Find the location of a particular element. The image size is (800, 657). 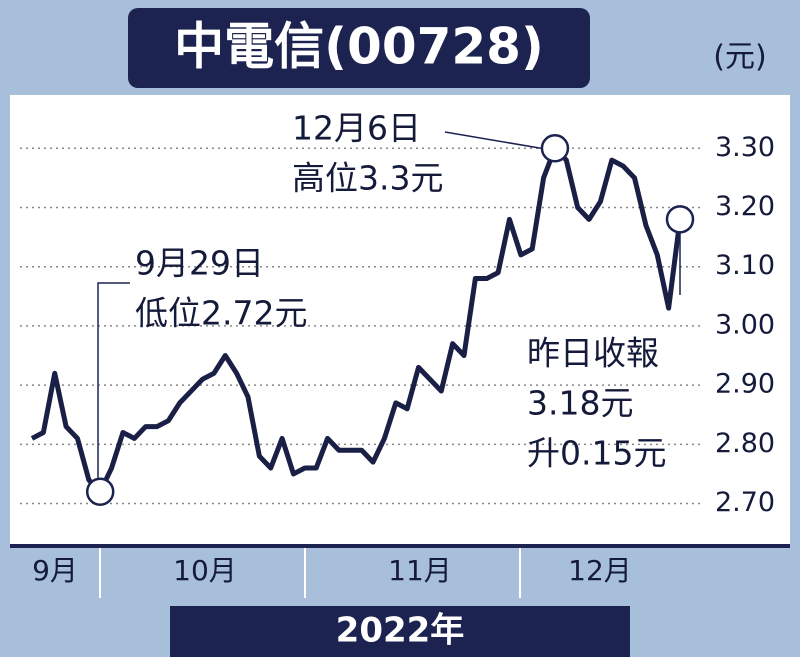

y-tick-label: 2.70 is located at coordinates (745, 502).